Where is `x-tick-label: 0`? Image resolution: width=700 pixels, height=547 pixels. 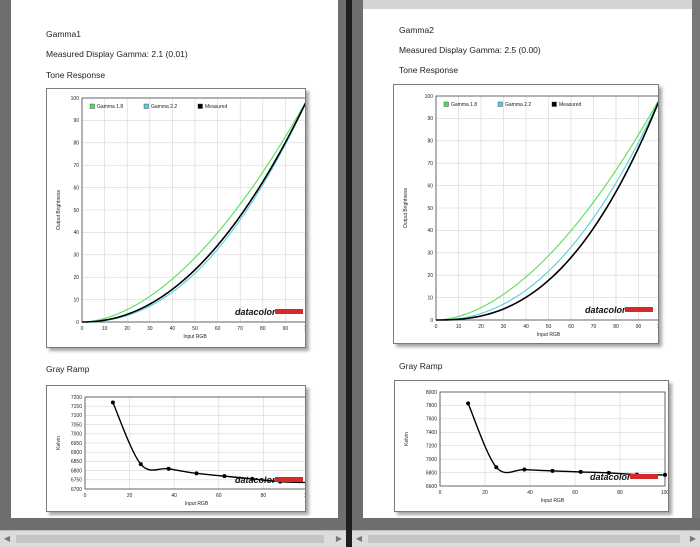
x-tick-label: 0 is located at coordinates (82, 329).